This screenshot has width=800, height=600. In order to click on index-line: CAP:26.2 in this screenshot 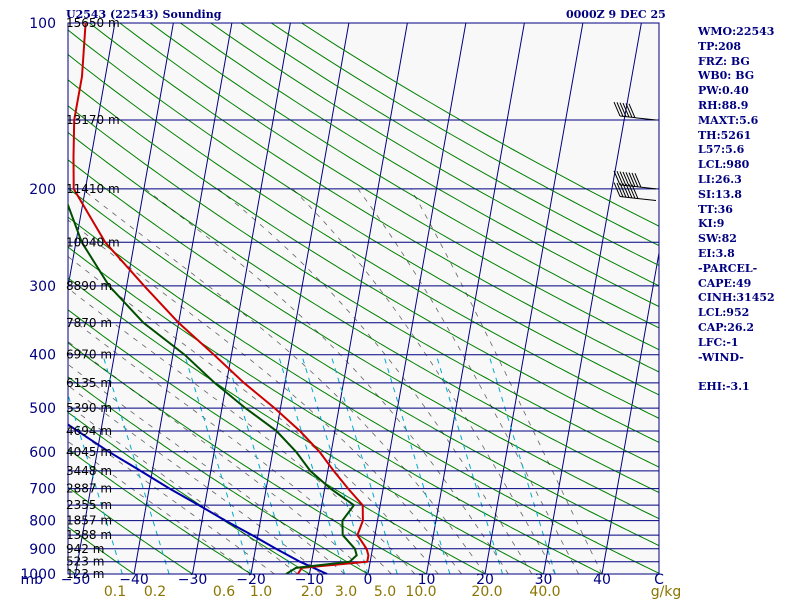, I will do `click(726, 327)`.